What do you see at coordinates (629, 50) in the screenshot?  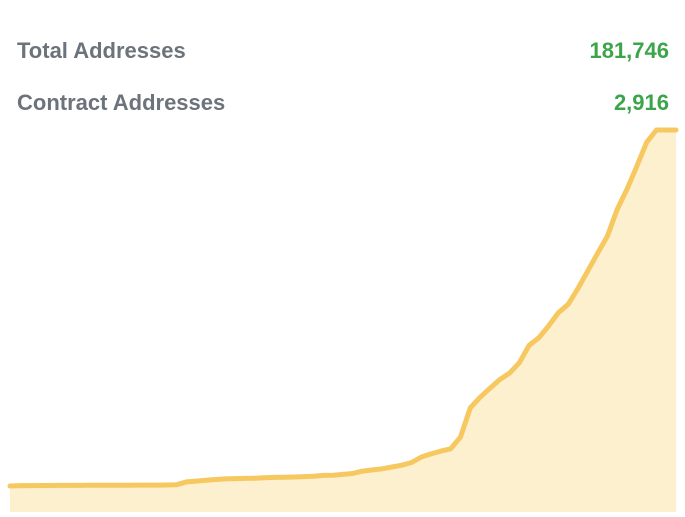 I see `total-addresses-value: 181,746` at bounding box center [629, 50].